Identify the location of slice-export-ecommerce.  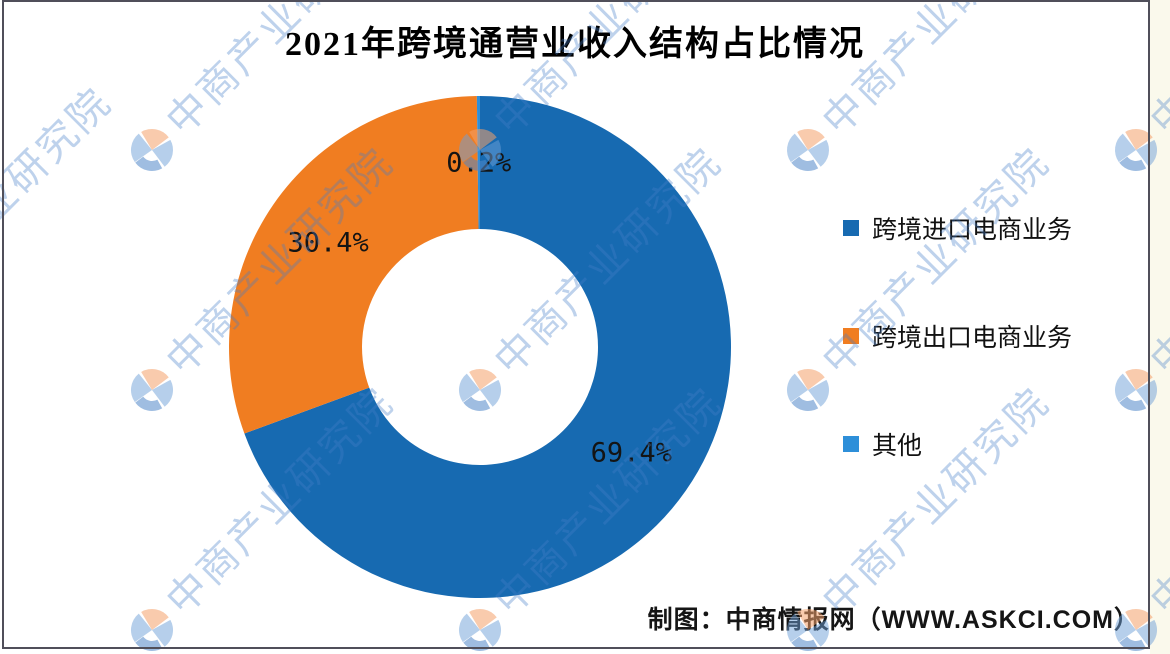
(354, 265).